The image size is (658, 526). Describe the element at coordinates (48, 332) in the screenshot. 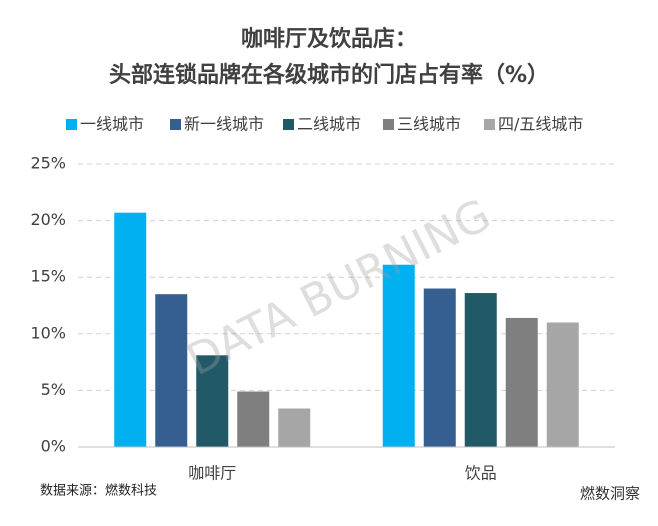

I see `y-tick-label: 10%` at that location.